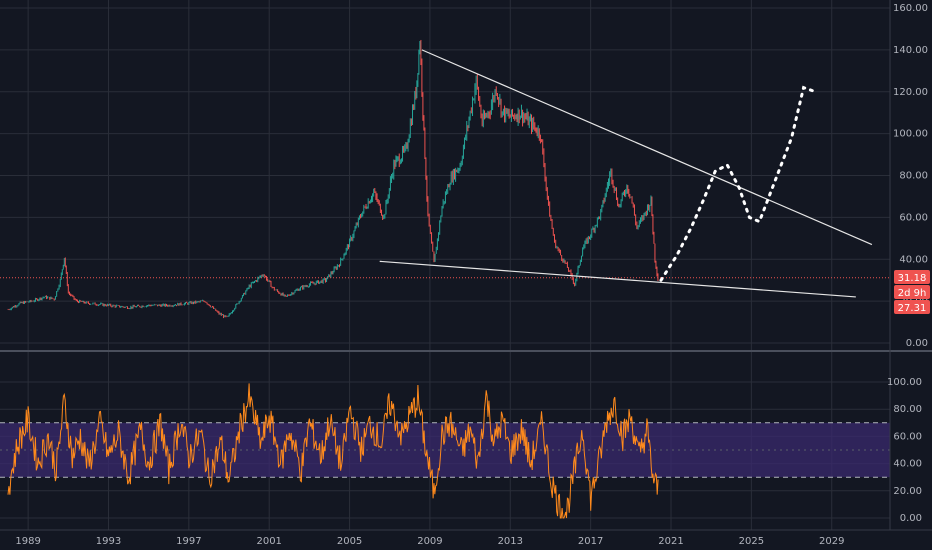 This screenshot has width=932, height=550. What do you see at coordinates (831, 541) in the screenshot?
I see `time-axis-tick-10: 2029` at bounding box center [831, 541].